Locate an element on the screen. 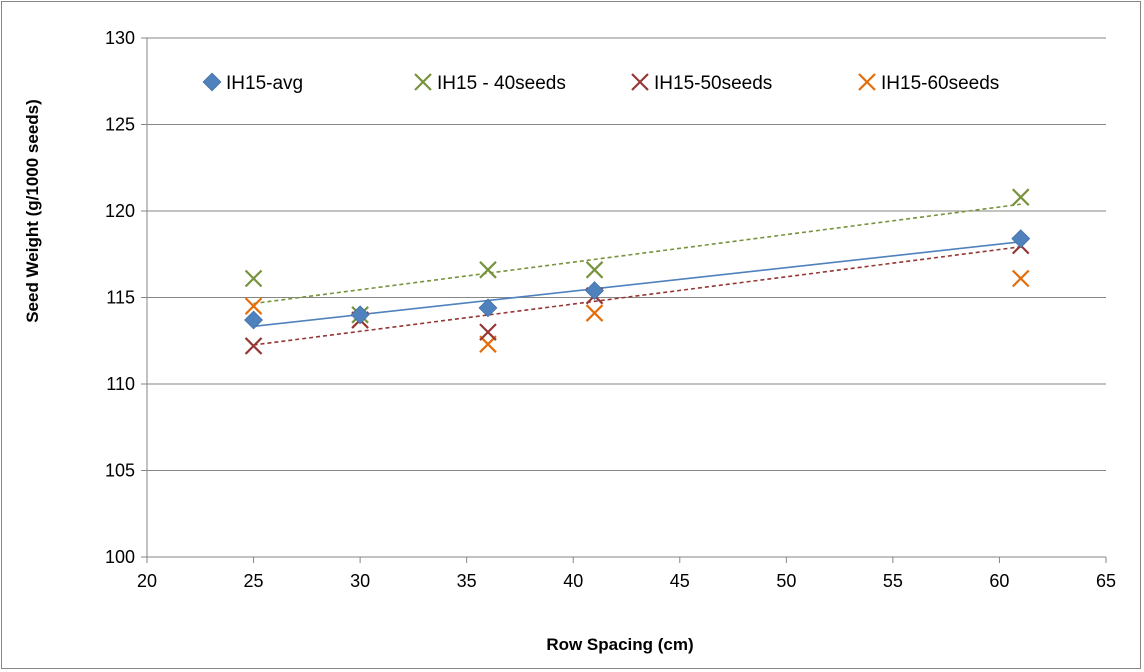 This screenshot has width=1144, height=672. y-tick-label: 110 is located at coordinates (120, 384).